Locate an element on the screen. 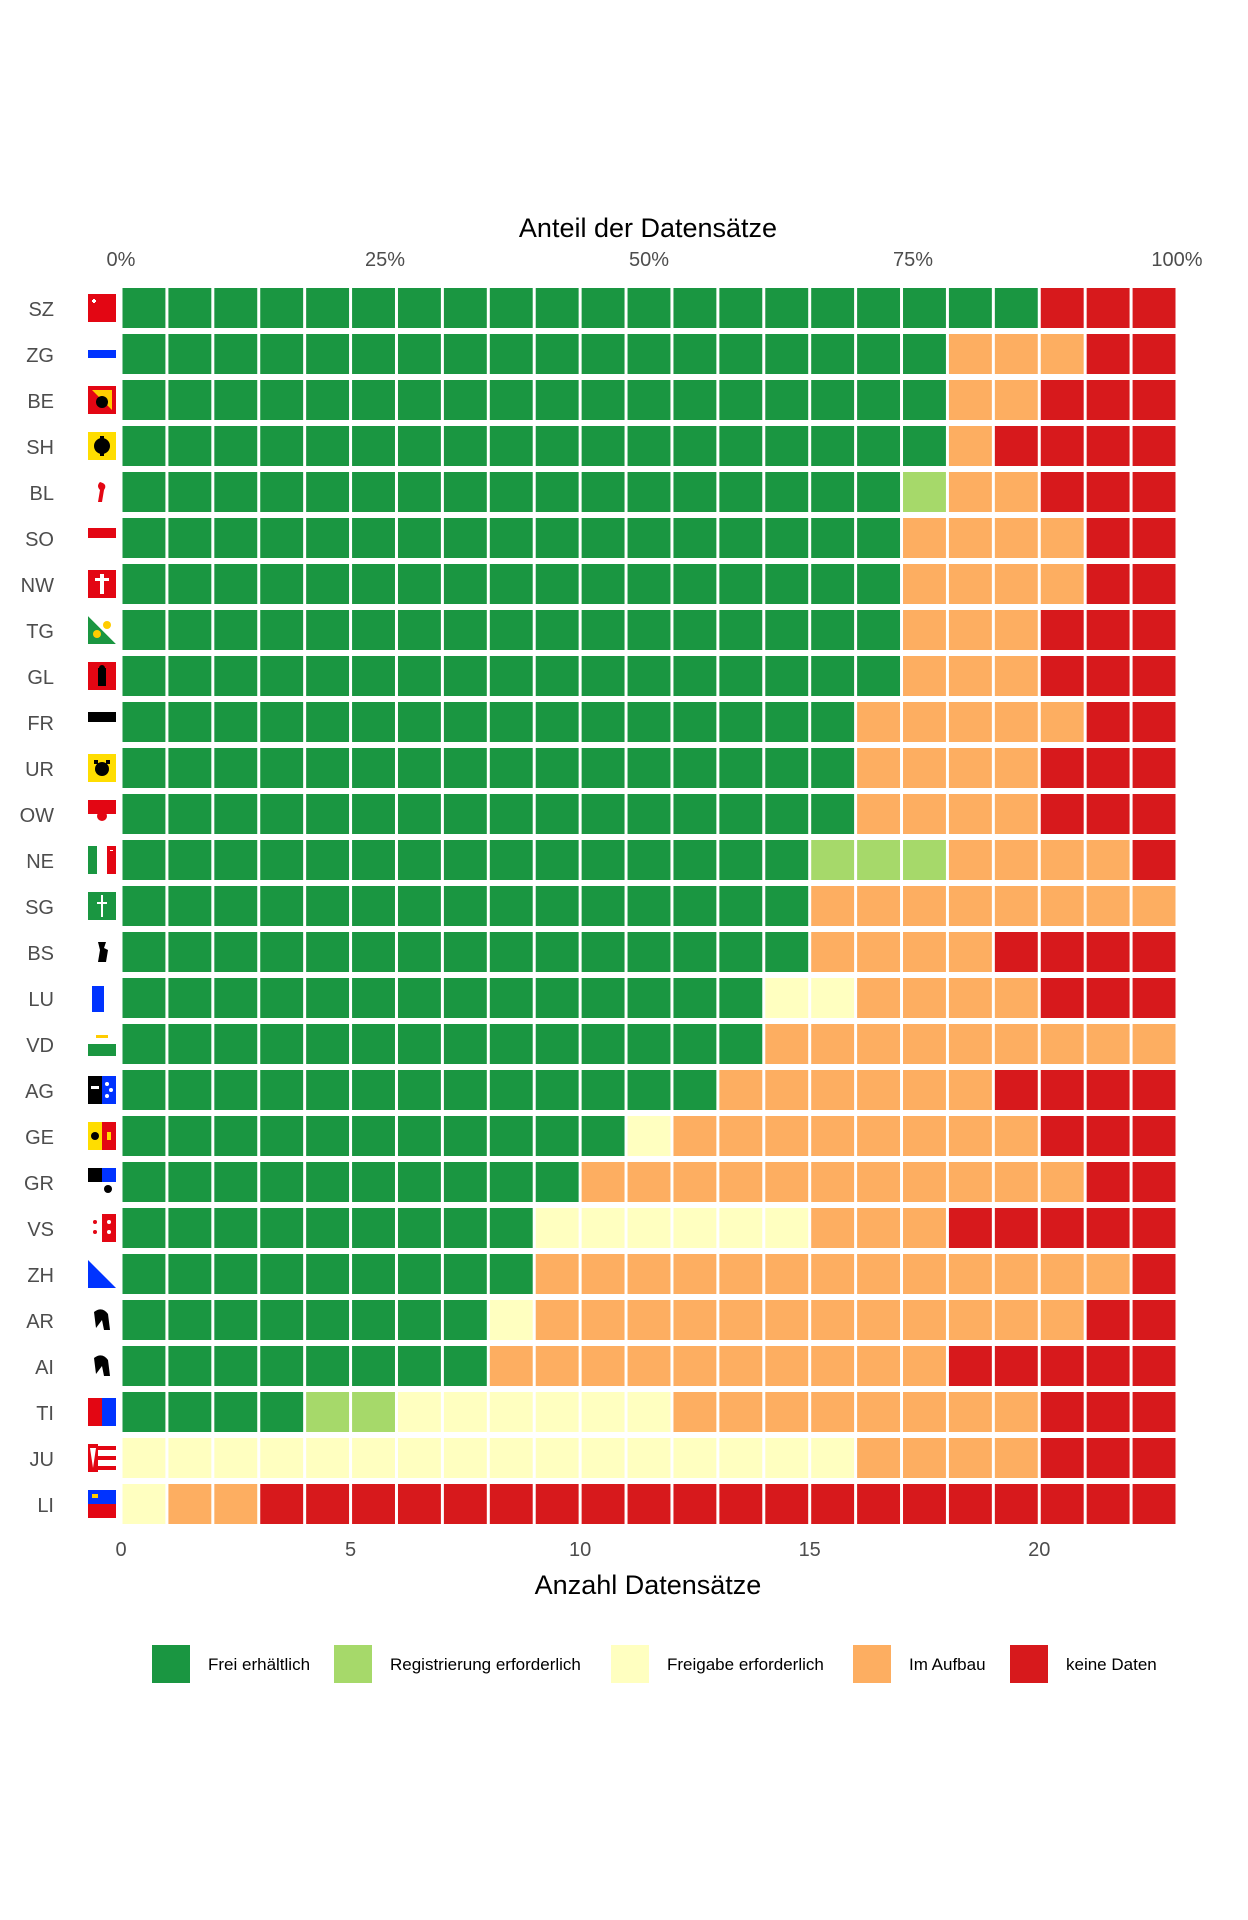 The width and height of the screenshot is (1248, 1920). bottom-tick-label-2: 10 is located at coordinates (580, 1550).